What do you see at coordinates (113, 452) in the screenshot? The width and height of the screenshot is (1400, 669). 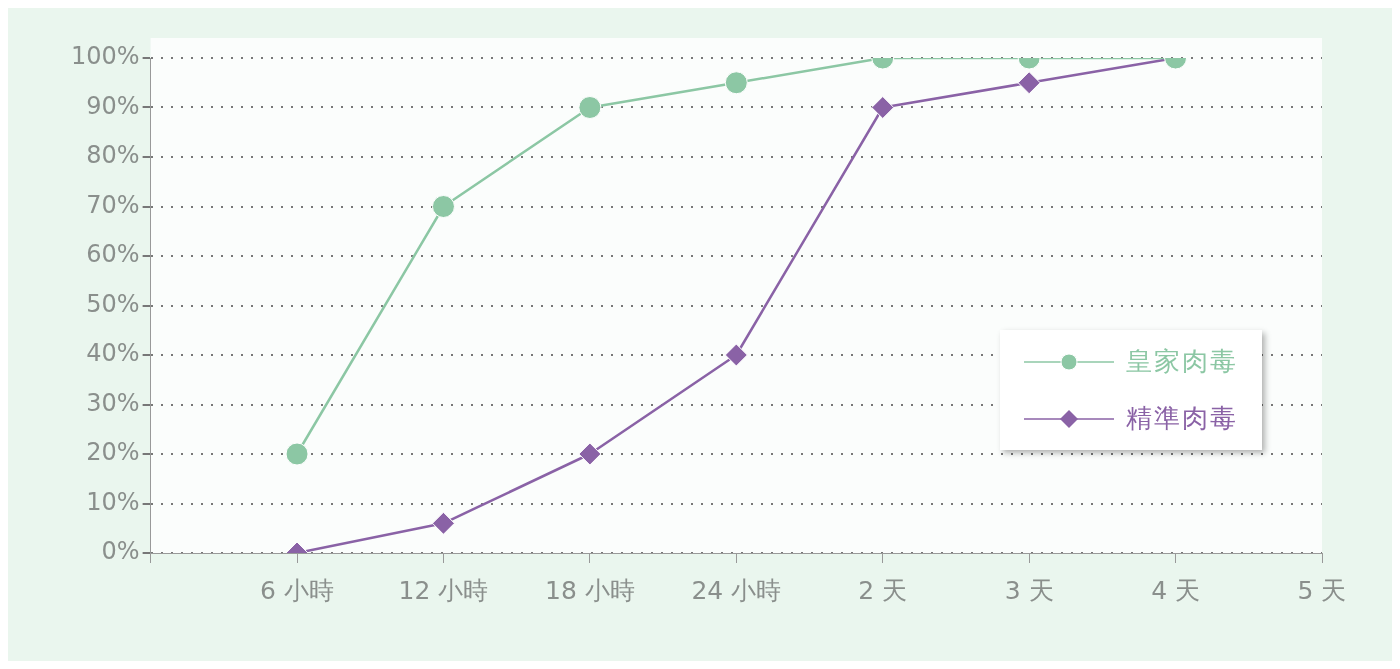 I see `y-tick-label: 20%` at bounding box center [113, 452].